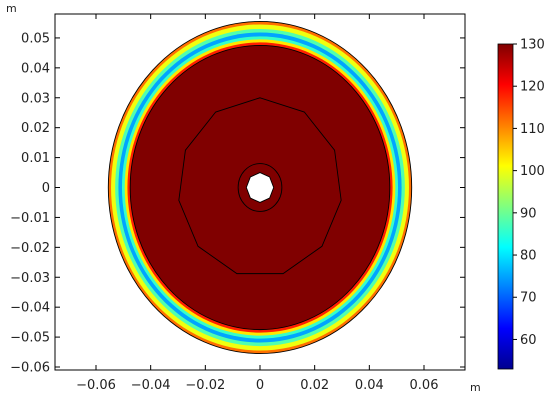 The image size is (550, 400). What do you see at coordinates (369, 385) in the screenshot?
I see `x-tick-label: 0.04` at bounding box center [369, 385].